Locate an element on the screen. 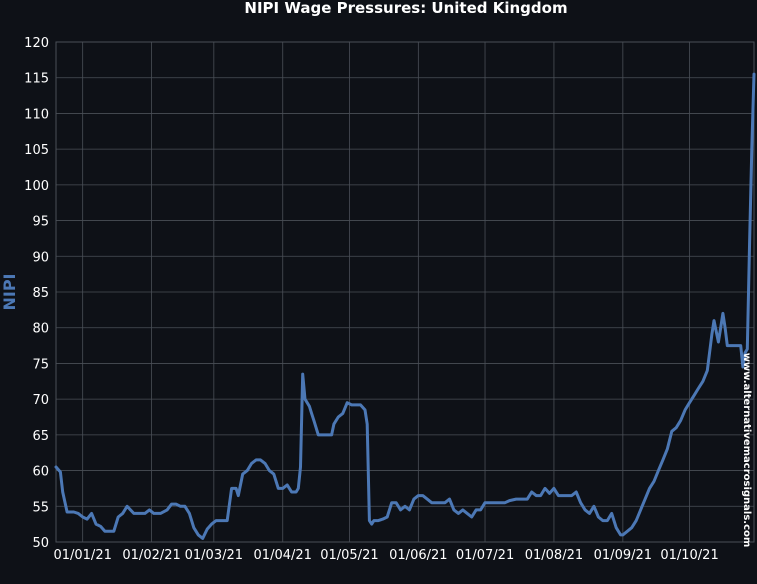 The height and width of the screenshot is (584, 757). y-tick-label: 60 is located at coordinates (40, 472).